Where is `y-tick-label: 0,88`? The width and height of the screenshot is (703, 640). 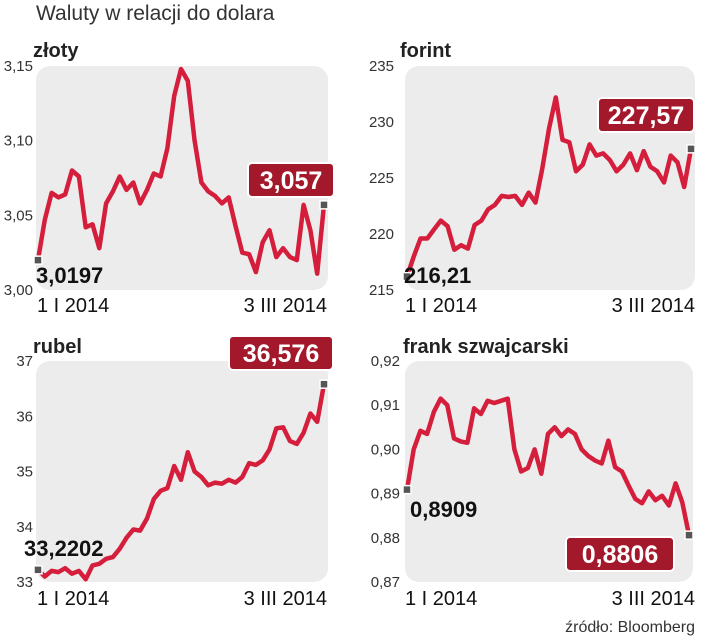
y-tick-label: 0,88 is located at coordinates (385, 538).